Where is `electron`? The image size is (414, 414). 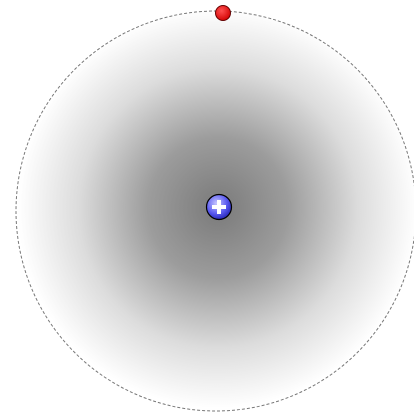
electron is located at coordinates (223, 13).